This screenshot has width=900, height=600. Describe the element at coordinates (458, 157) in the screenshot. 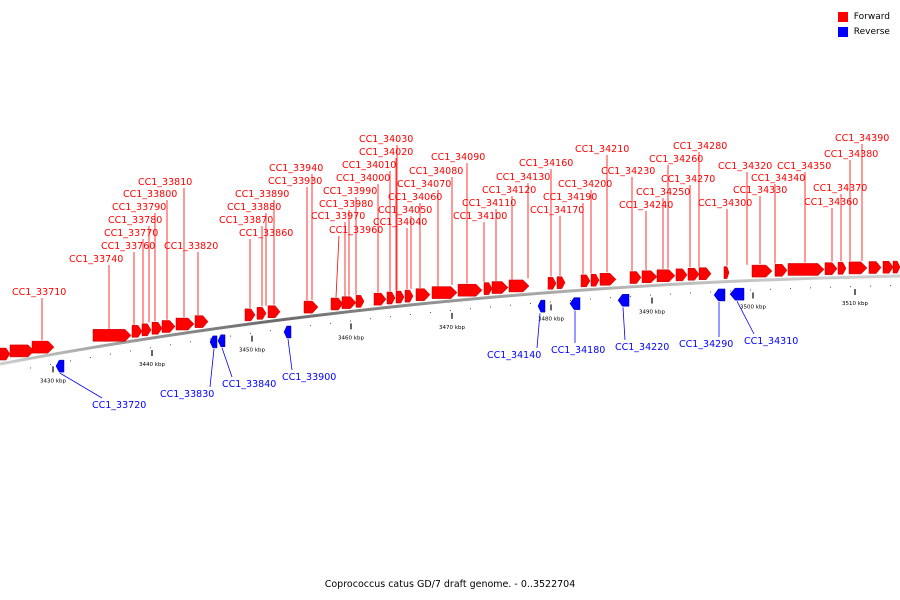

I see `gene-label-forward: CC1_34090` at that location.